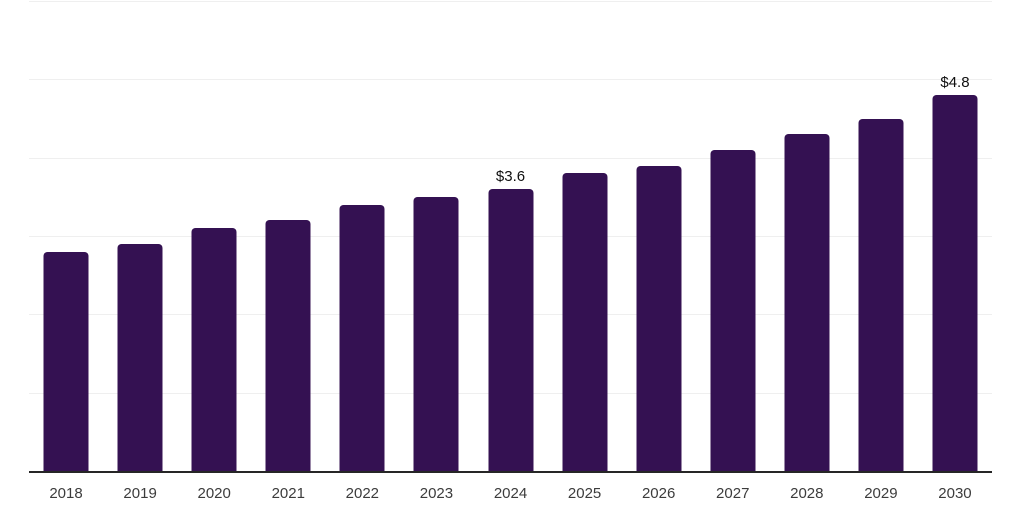 The height and width of the screenshot is (512, 1024). I want to click on x-tick-label-2029: 2029, so click(881, 493).